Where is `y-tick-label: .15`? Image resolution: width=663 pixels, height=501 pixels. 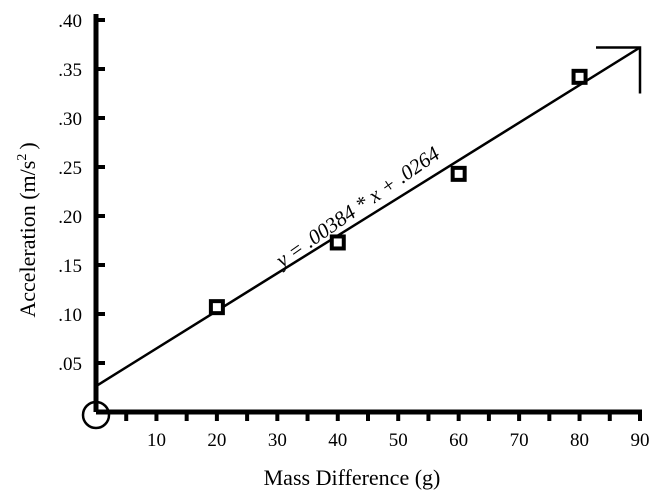
y-tick-label: .15 is located at coordinates (70, 266).